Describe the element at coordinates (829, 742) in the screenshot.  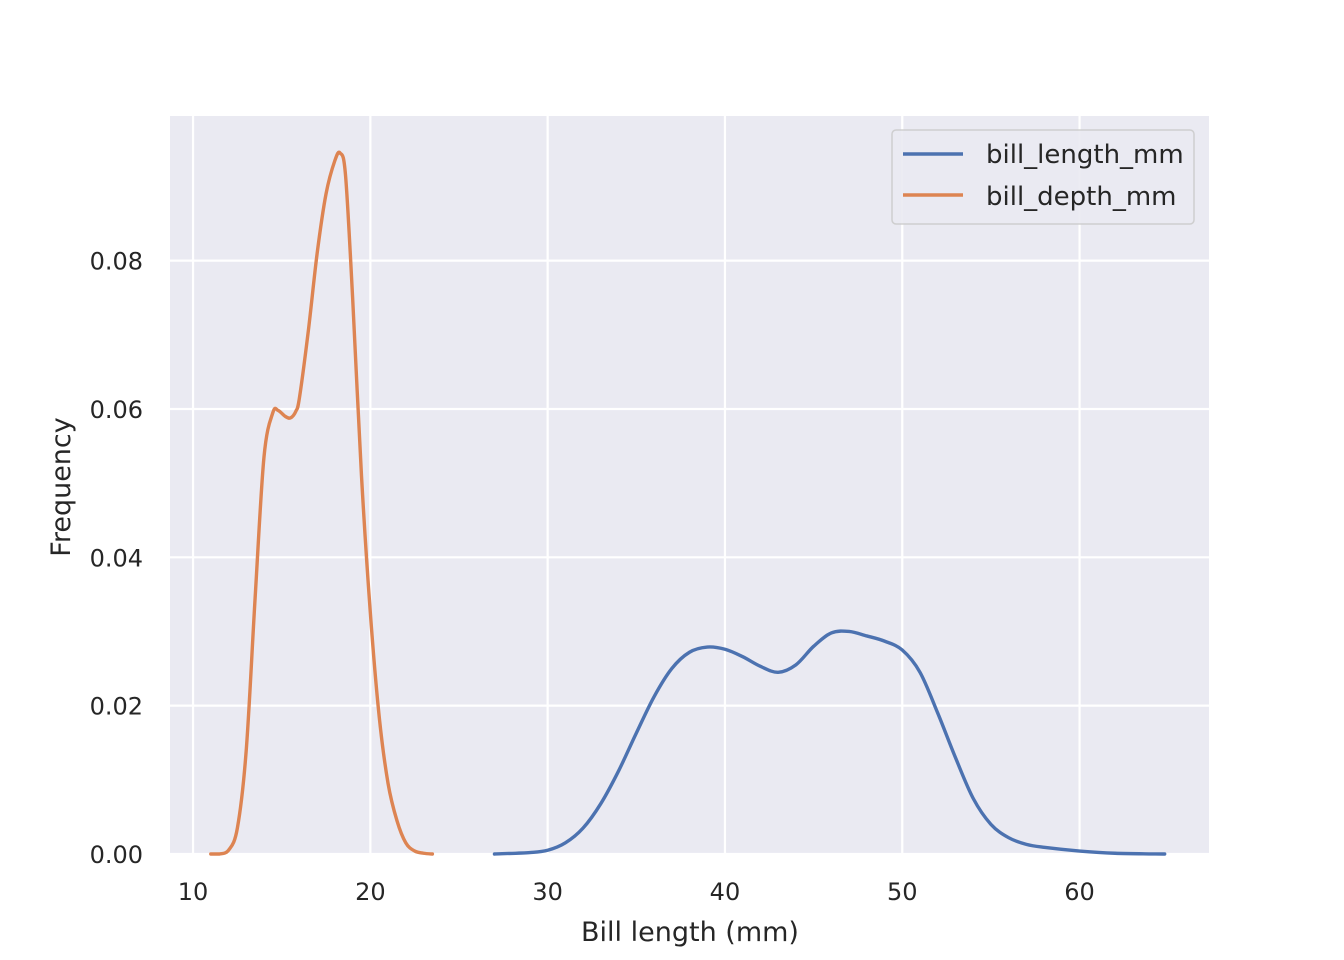
I see `series-line-bill-length-mm` at that location.